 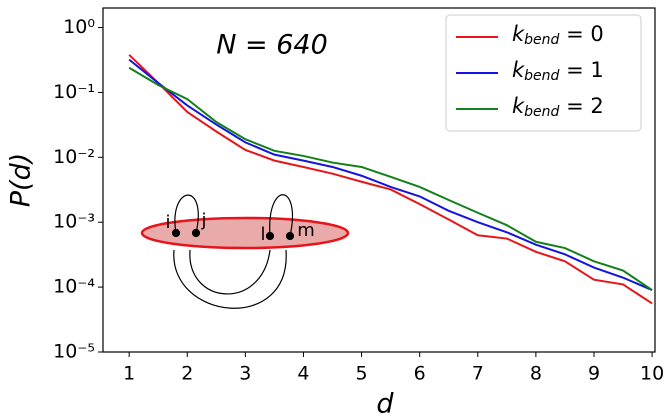 What do you see at coordinates (420, 374) in the screenshot?
I see `x-tick-label: 6` at bounding box center [420, 374].